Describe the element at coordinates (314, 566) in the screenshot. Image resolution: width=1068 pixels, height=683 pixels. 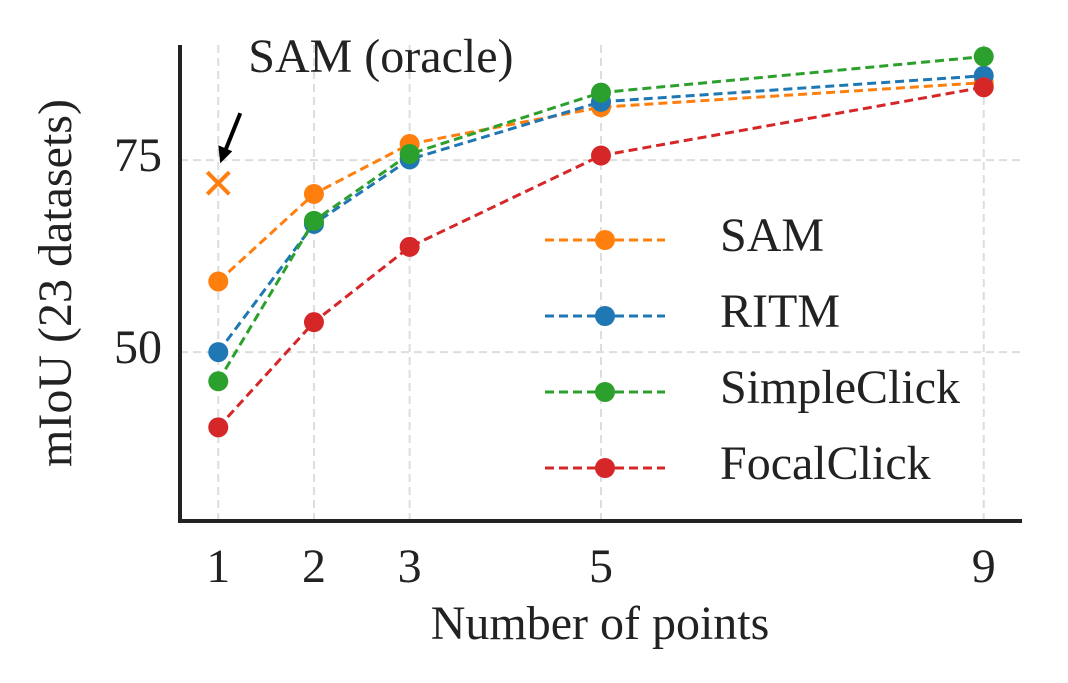
I see `x-tick-label: 2` at that location.